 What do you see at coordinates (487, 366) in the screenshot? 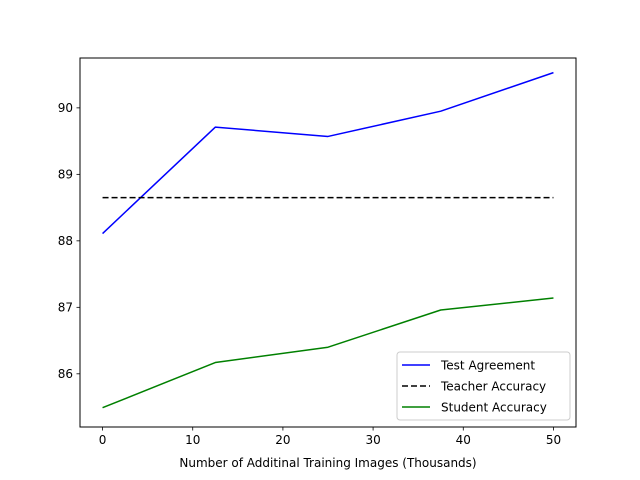
I see `legend-label-test-agreement: Test Agreement` at bounding box center [487, 366].